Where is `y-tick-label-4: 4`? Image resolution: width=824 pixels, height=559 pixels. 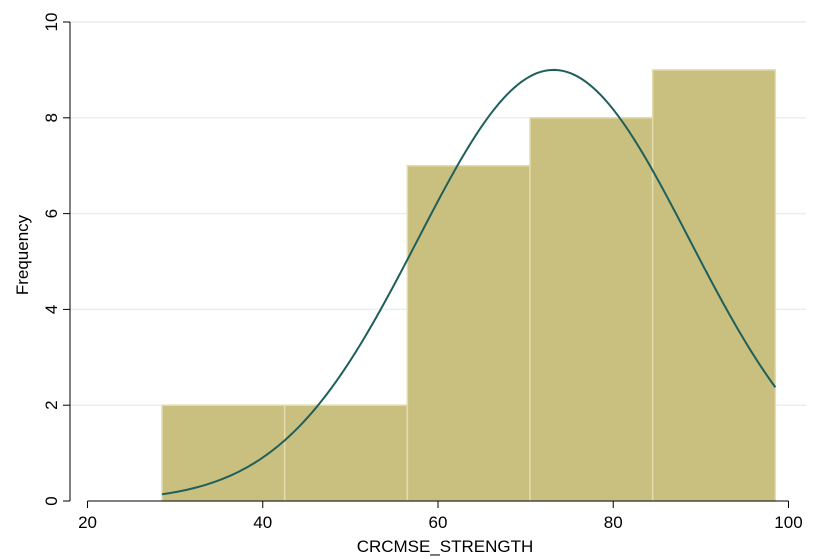
y-tick-label-4: 4 is located at coordinates (51, 309).